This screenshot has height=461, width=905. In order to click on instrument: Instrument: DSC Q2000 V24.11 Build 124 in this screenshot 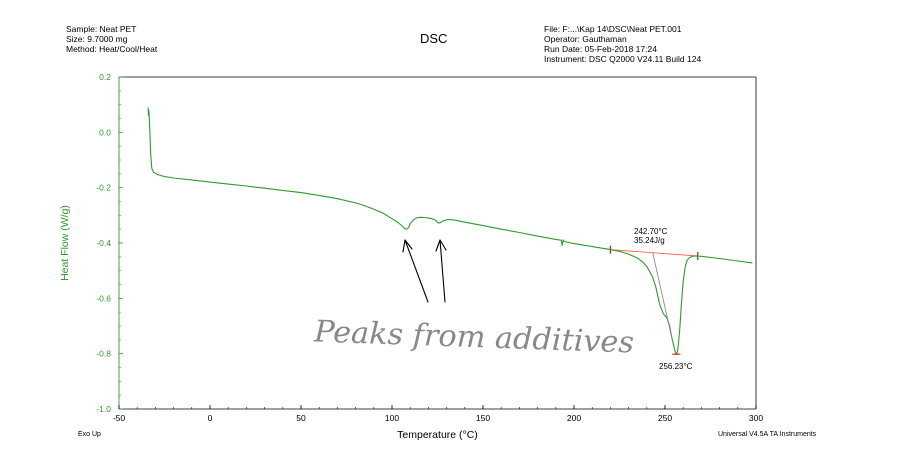, I will do `click(623, 59)`.